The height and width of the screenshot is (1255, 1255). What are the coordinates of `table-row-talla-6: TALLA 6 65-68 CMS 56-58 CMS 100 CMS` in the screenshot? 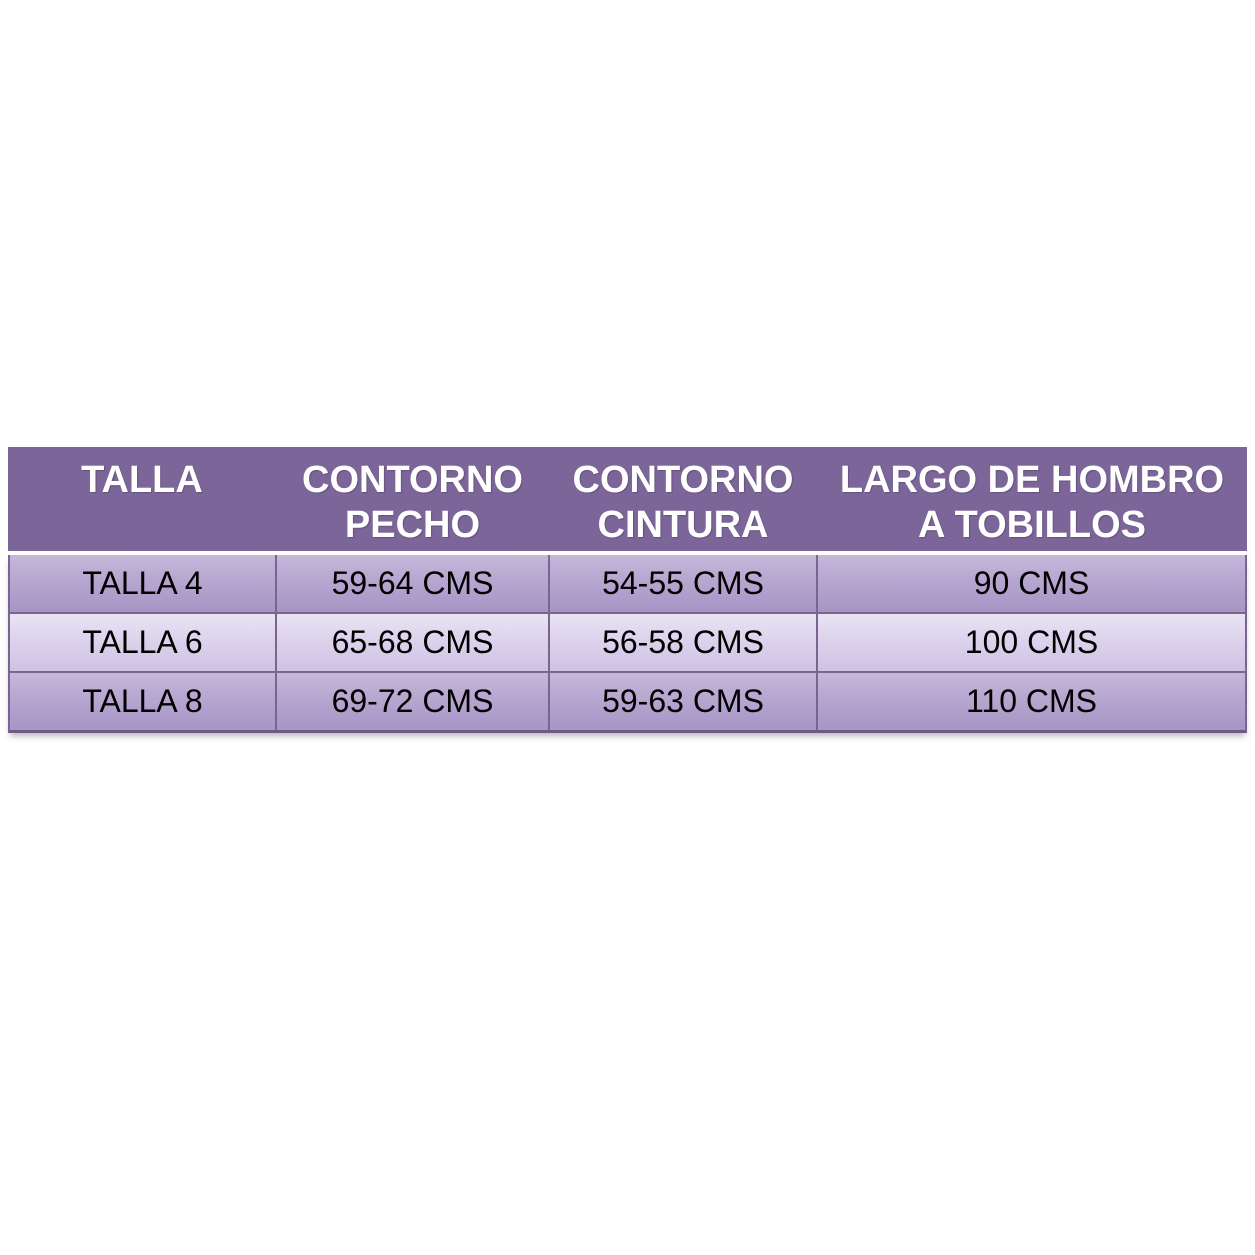 It's located at (627, 641).